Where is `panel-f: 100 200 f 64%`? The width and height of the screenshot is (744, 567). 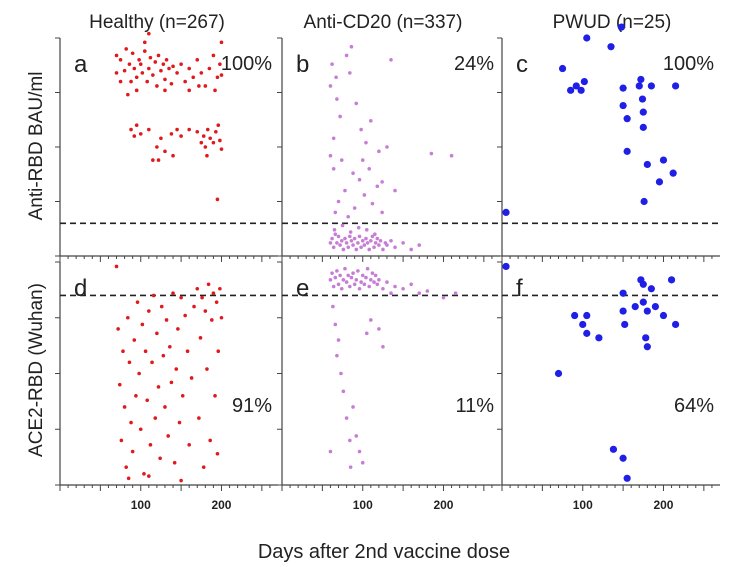 panel-f: 100 200 f 64% is located at coordinates (608, 386).